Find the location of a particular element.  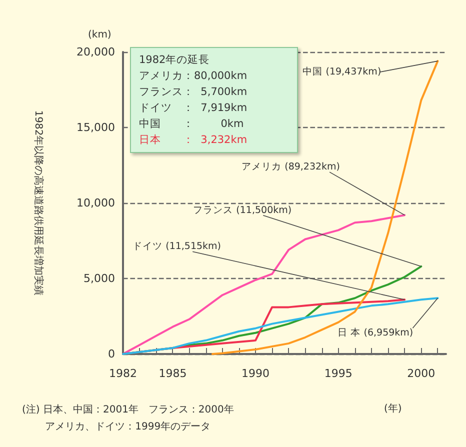

x-tick-label: 2000 is located at coordinates (421, 373).